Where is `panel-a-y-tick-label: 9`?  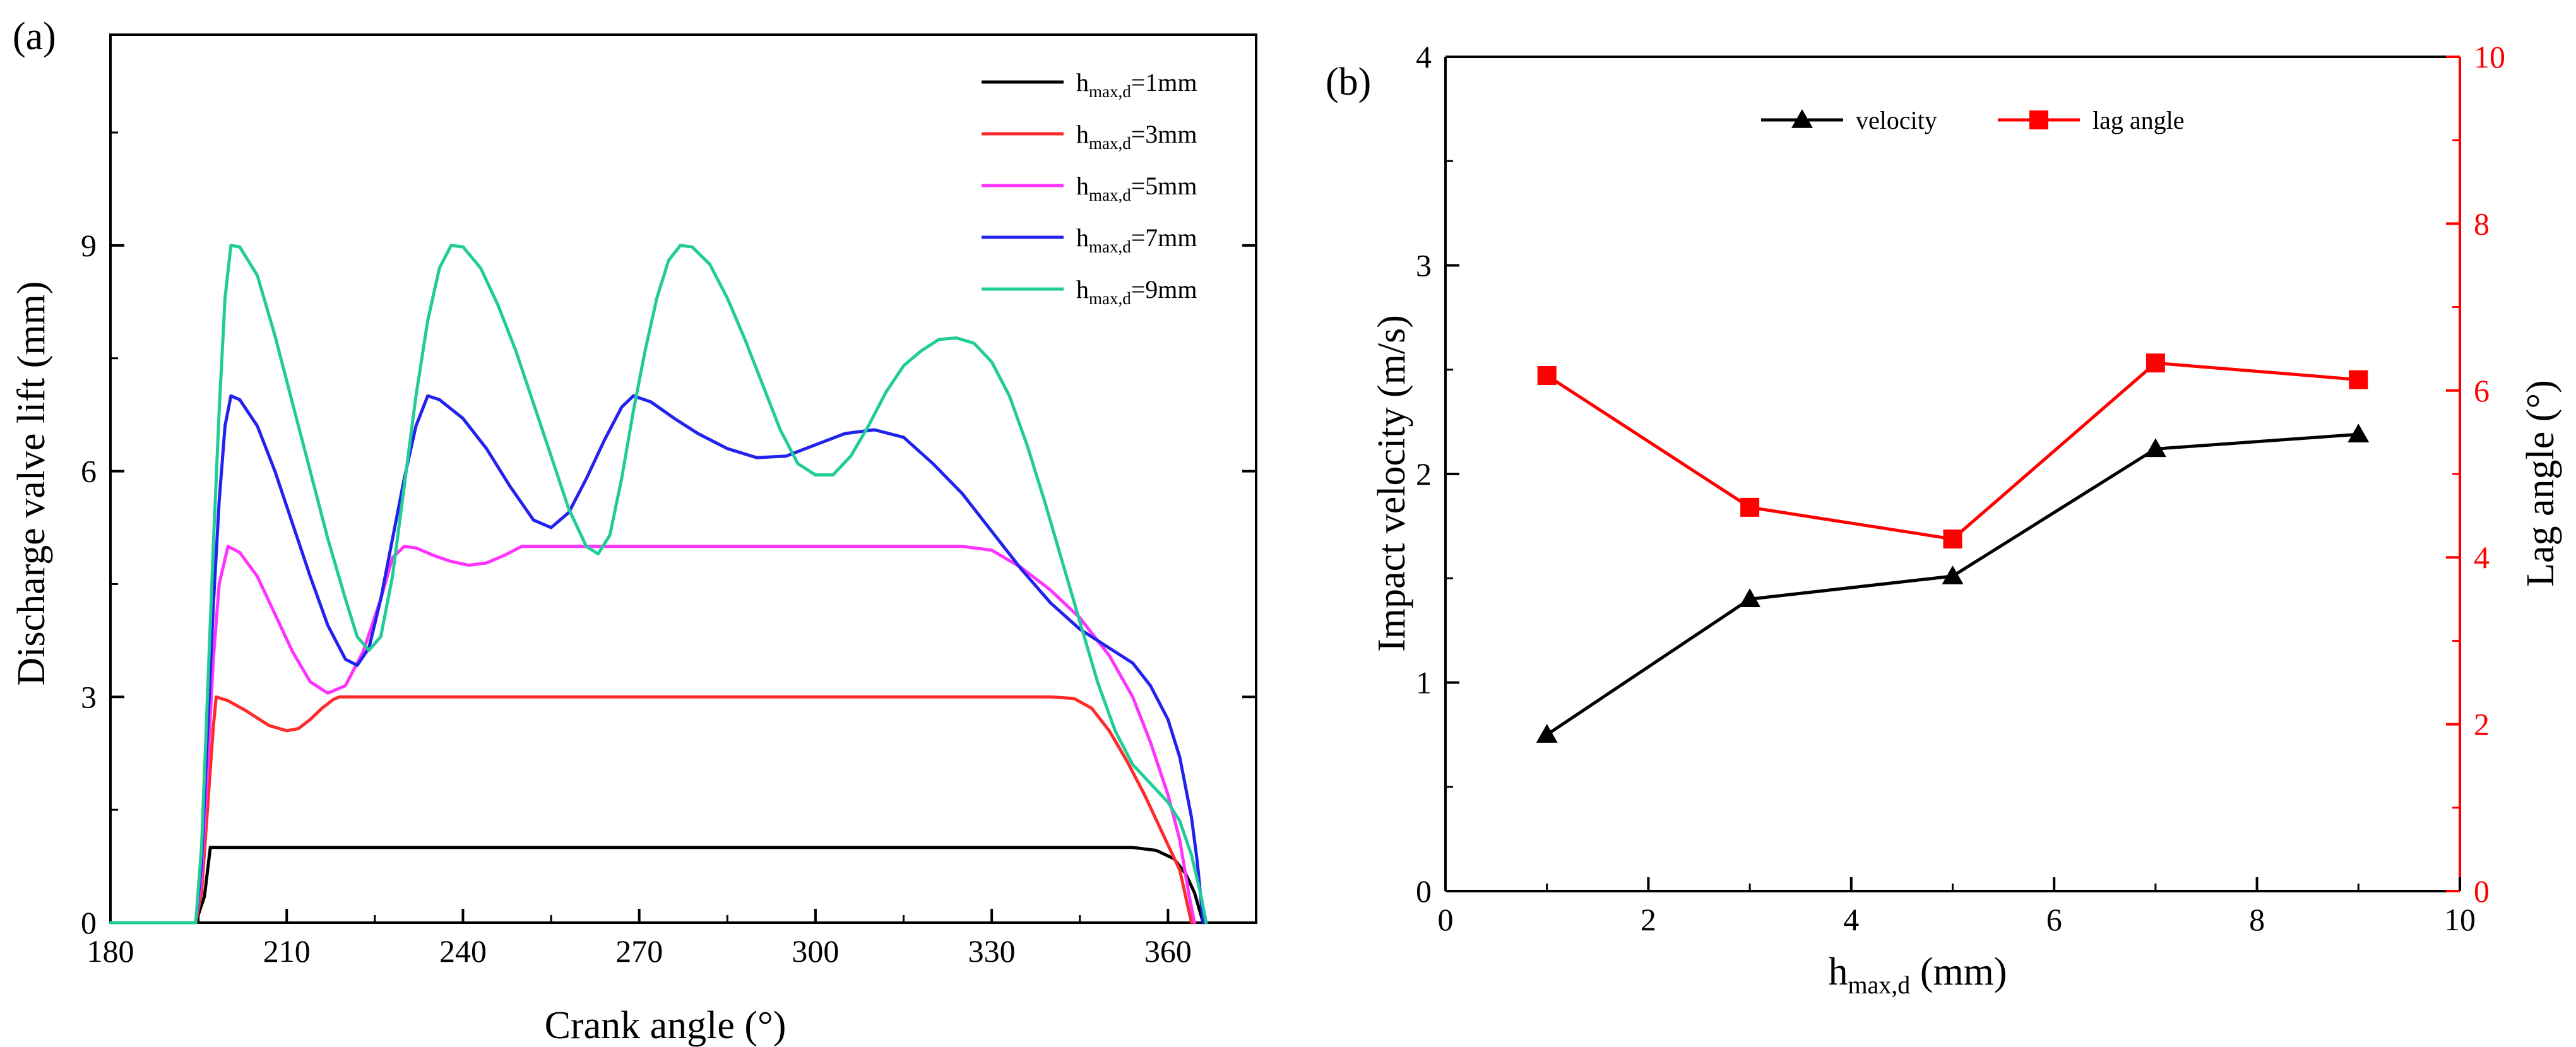
panel-a-y-tick-label: 9 is located at coordinates (89, 245).